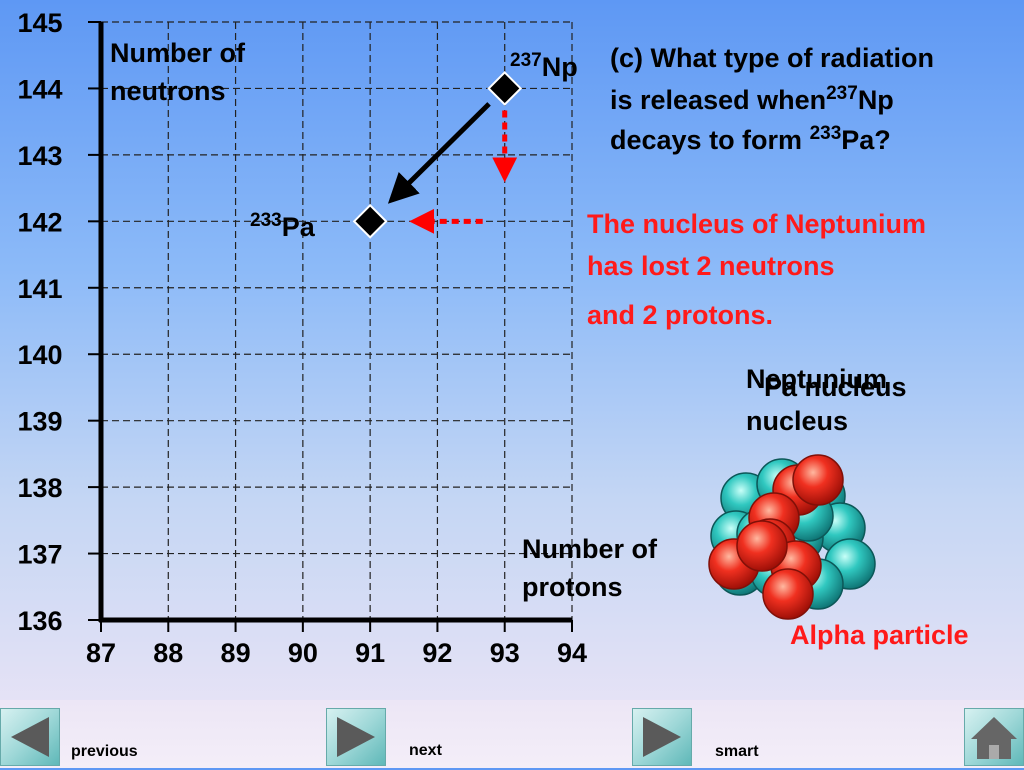 This screenshot has width=1024, height=770. What do you see at coordinates (842, 93) in the screenshot?
I see `question-line-2-sup: 237` at bounding box center [842, 93].